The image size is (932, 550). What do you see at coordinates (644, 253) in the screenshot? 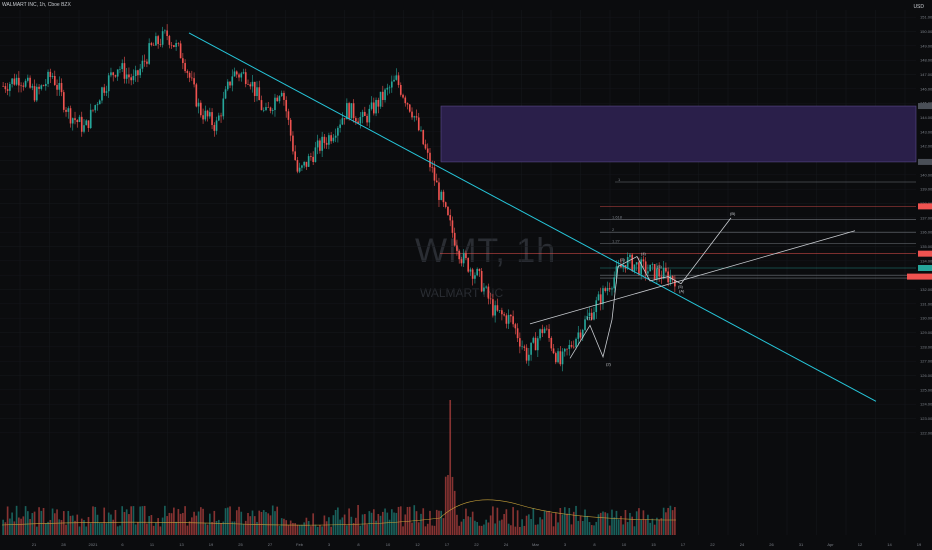
I see `wave-label: (4)` at bounding box center [644, 253].